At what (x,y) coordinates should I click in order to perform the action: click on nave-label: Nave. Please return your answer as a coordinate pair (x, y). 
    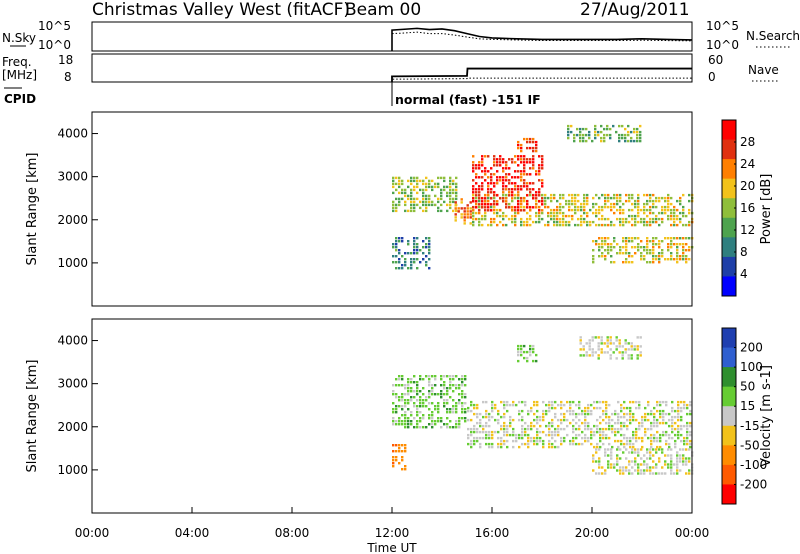
    Looking at the image, I should click on (763, 70).